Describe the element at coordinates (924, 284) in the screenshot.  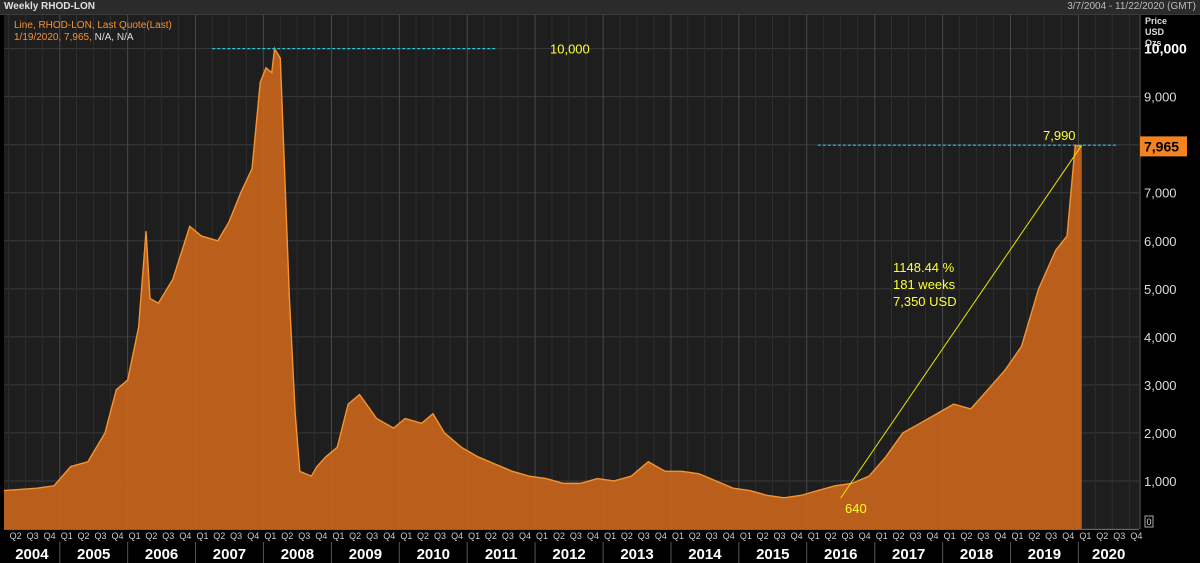
I see `annotation-weeks: 181 weeks` at that location.